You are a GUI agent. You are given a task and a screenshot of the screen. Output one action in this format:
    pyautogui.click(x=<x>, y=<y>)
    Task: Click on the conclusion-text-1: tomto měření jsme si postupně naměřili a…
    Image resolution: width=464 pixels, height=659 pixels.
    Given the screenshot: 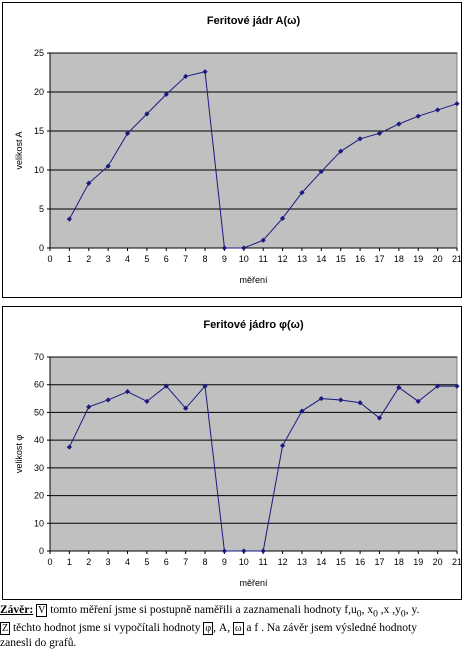 What is the action you would take?
    pyautogui.click(x=202, y=610)
    